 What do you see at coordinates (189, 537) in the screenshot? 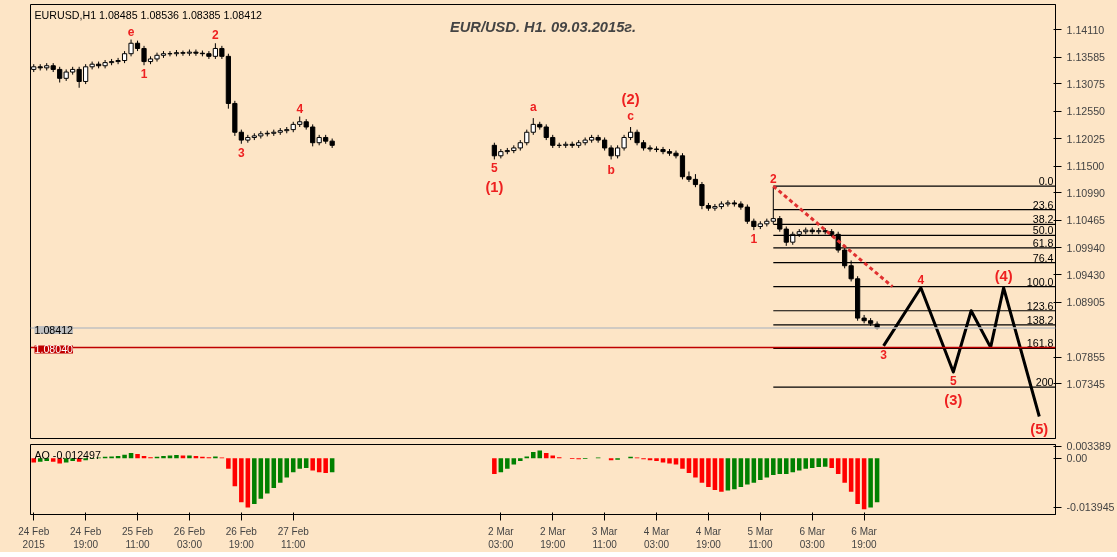
I see `x-tick-label: 26 Feb 03:00` at bounding box center [189, 537].